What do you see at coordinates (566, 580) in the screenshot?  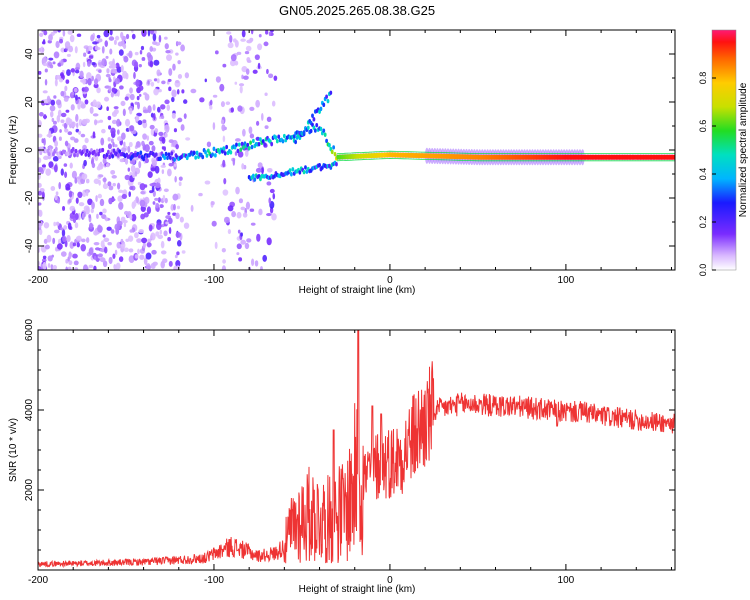 I see `x-tick-label: 100` at bounding box center [566, 580].